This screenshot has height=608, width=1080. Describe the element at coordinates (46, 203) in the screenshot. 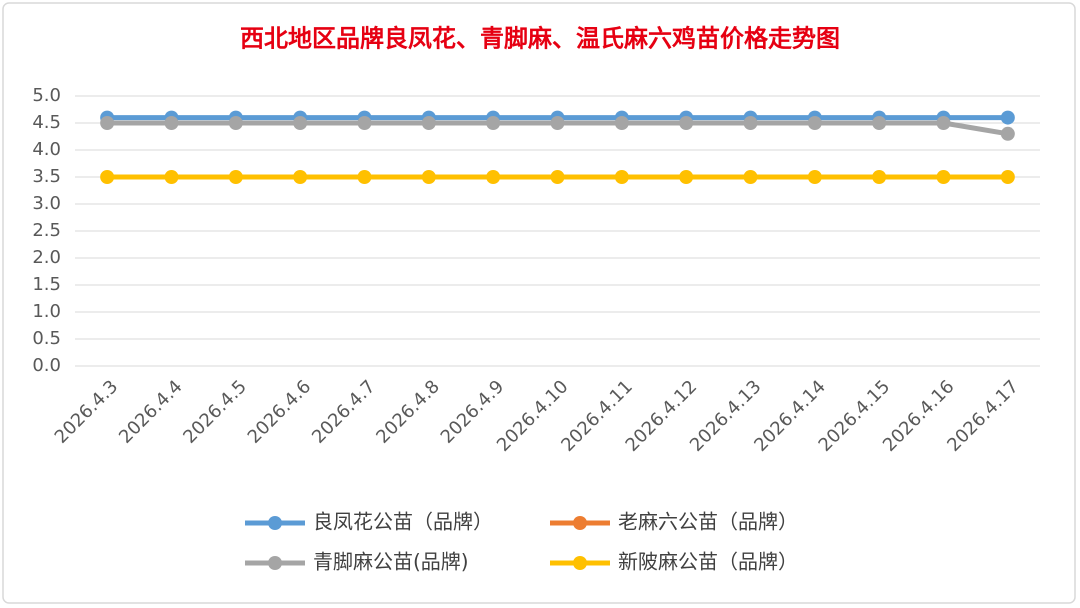

I see `y-tick-label: 3.0` at that location.